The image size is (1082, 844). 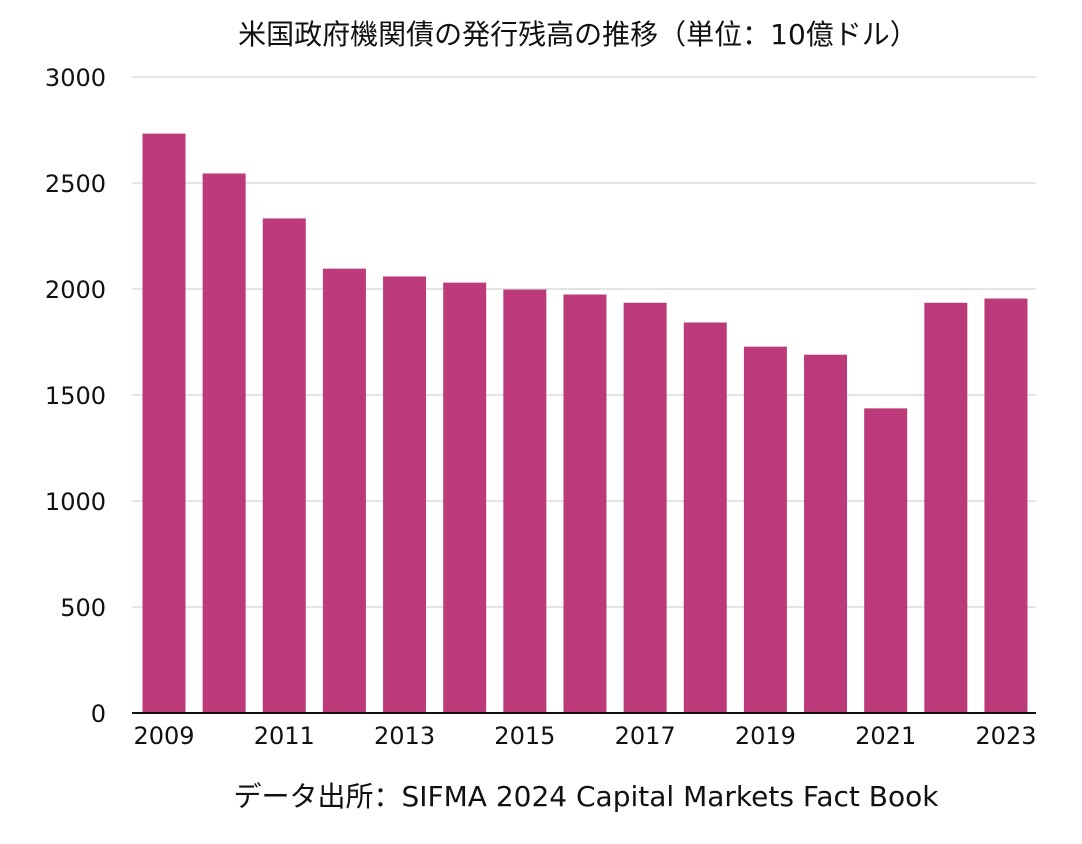 I want to click on y-tick-label: 500, so click(x=83, y=608).